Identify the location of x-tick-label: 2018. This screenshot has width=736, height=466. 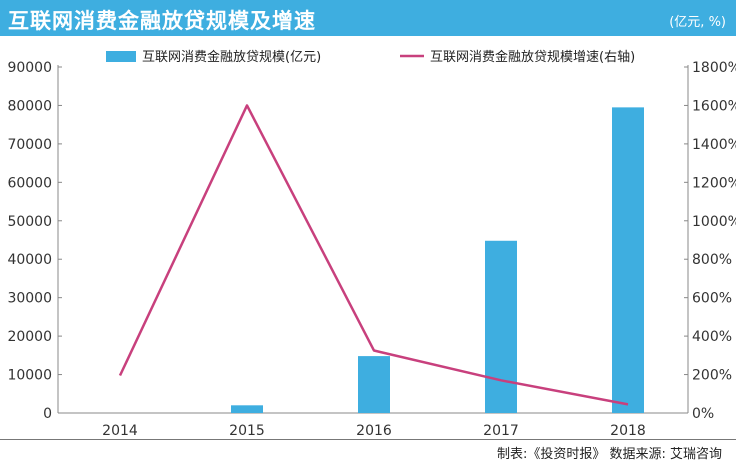
(628, 431).